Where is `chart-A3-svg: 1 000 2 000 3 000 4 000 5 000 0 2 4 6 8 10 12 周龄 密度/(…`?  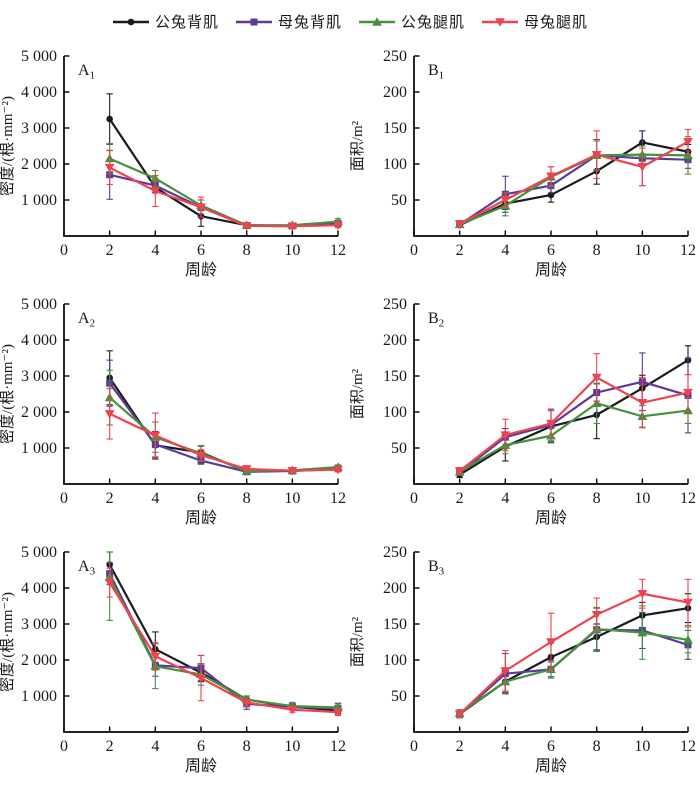
chart-A3-svg: 1 000 2 000 3 000 4 000 5 000 0 2 4 6 8 10 12 周龄 密度/(… is located at coordinates (173, 659).